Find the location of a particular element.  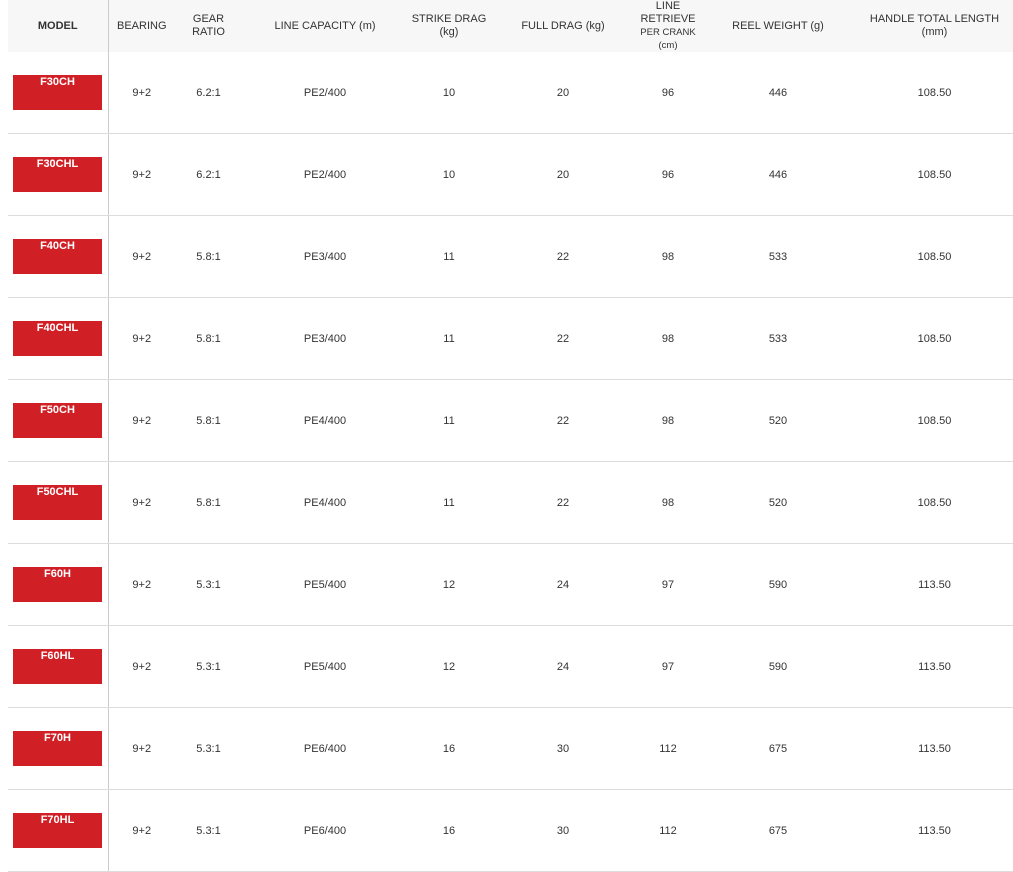

table-row: F30CHL 9+2 6.2:1 PE2/400 10 20 96 446 108.50 is located at coordinates (510, 174).